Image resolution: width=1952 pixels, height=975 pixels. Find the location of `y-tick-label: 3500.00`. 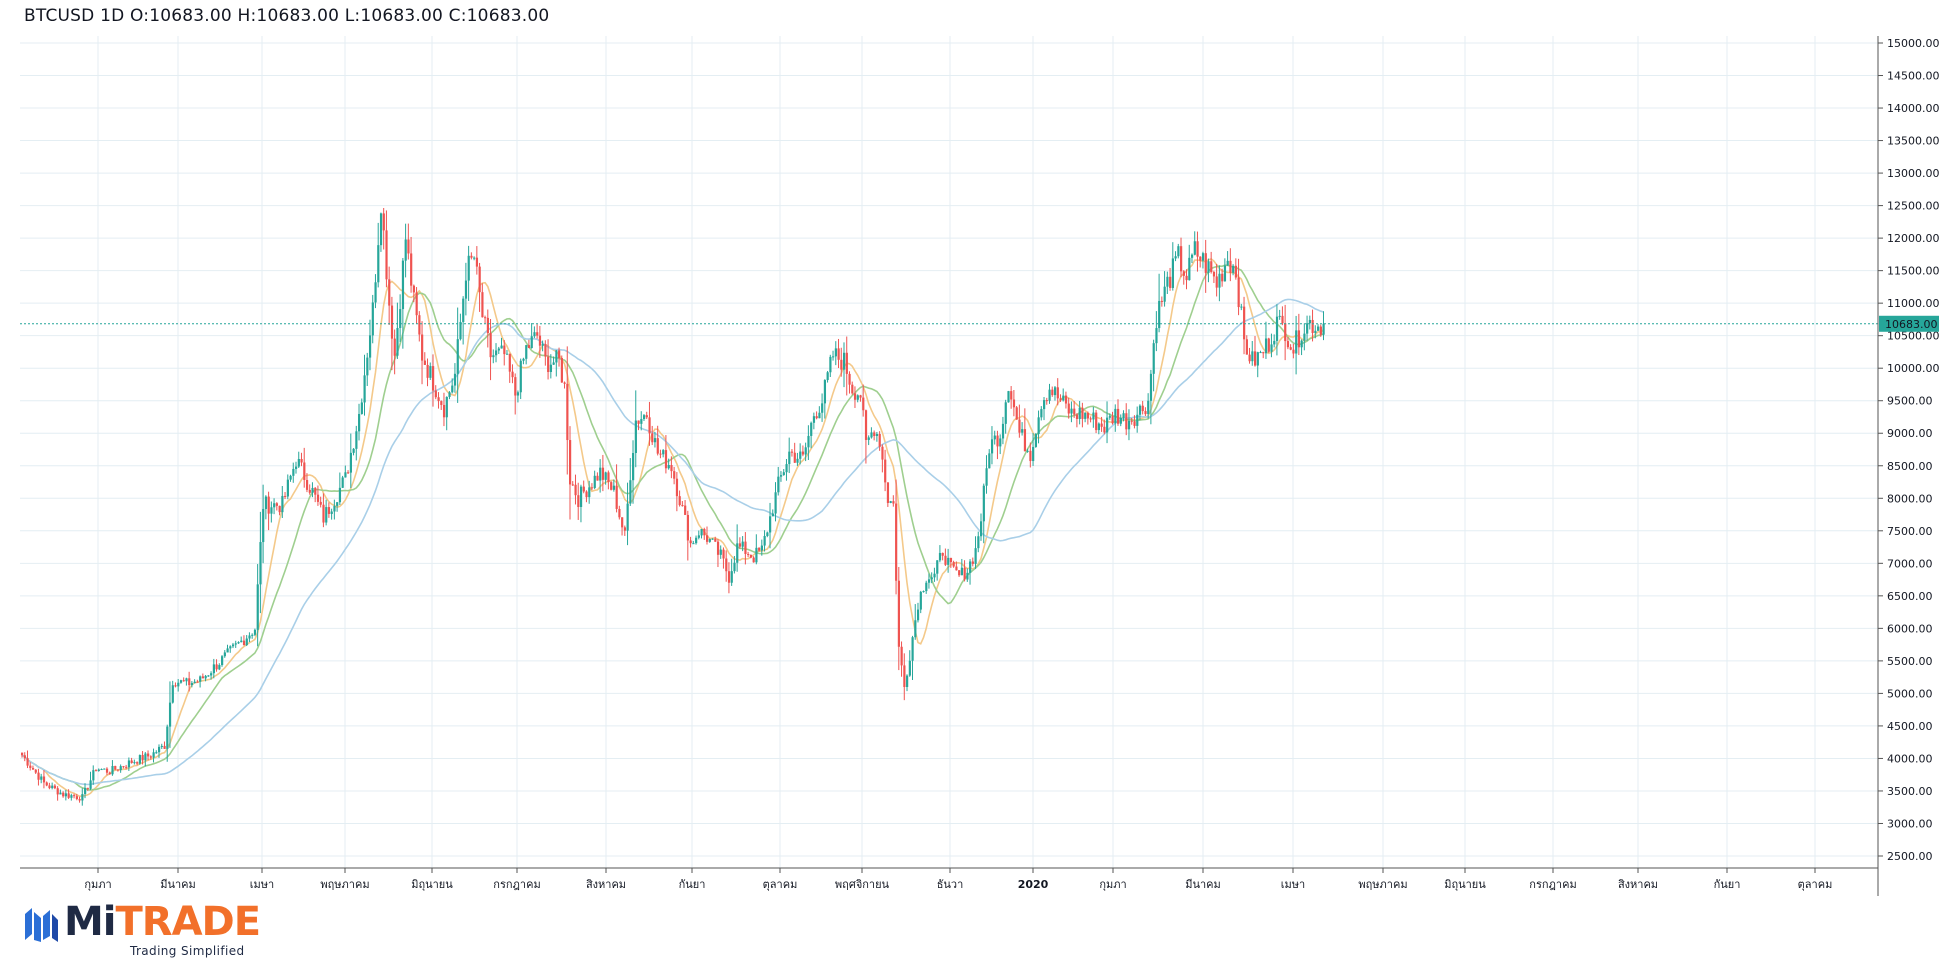

y-tick-label: 3500.00 is located at coordinates (1910, 791).